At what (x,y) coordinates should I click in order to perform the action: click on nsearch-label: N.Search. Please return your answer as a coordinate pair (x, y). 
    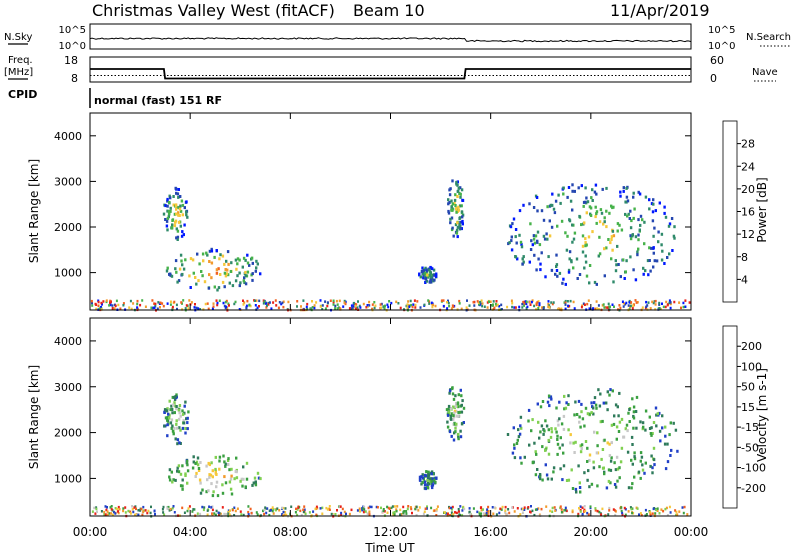
    Looking at the image, I should click on (768, 37).